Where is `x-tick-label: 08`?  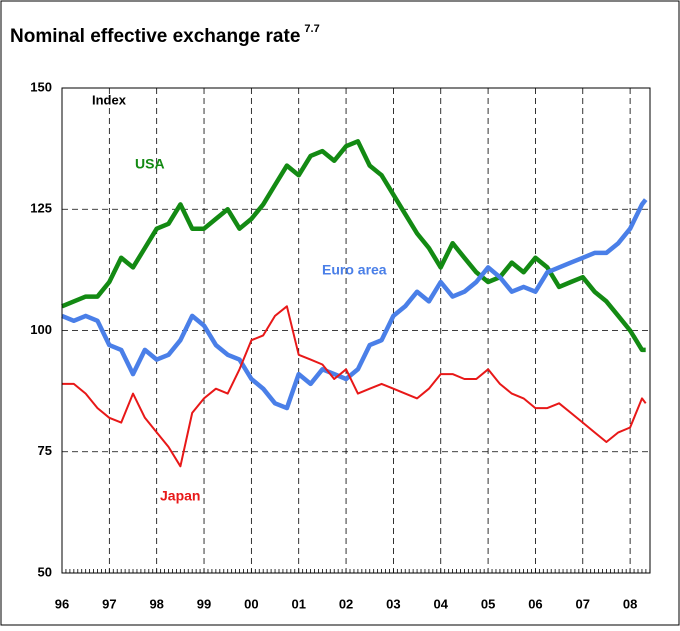 x-tick-label: 08 is located at coordinates (630, 603).